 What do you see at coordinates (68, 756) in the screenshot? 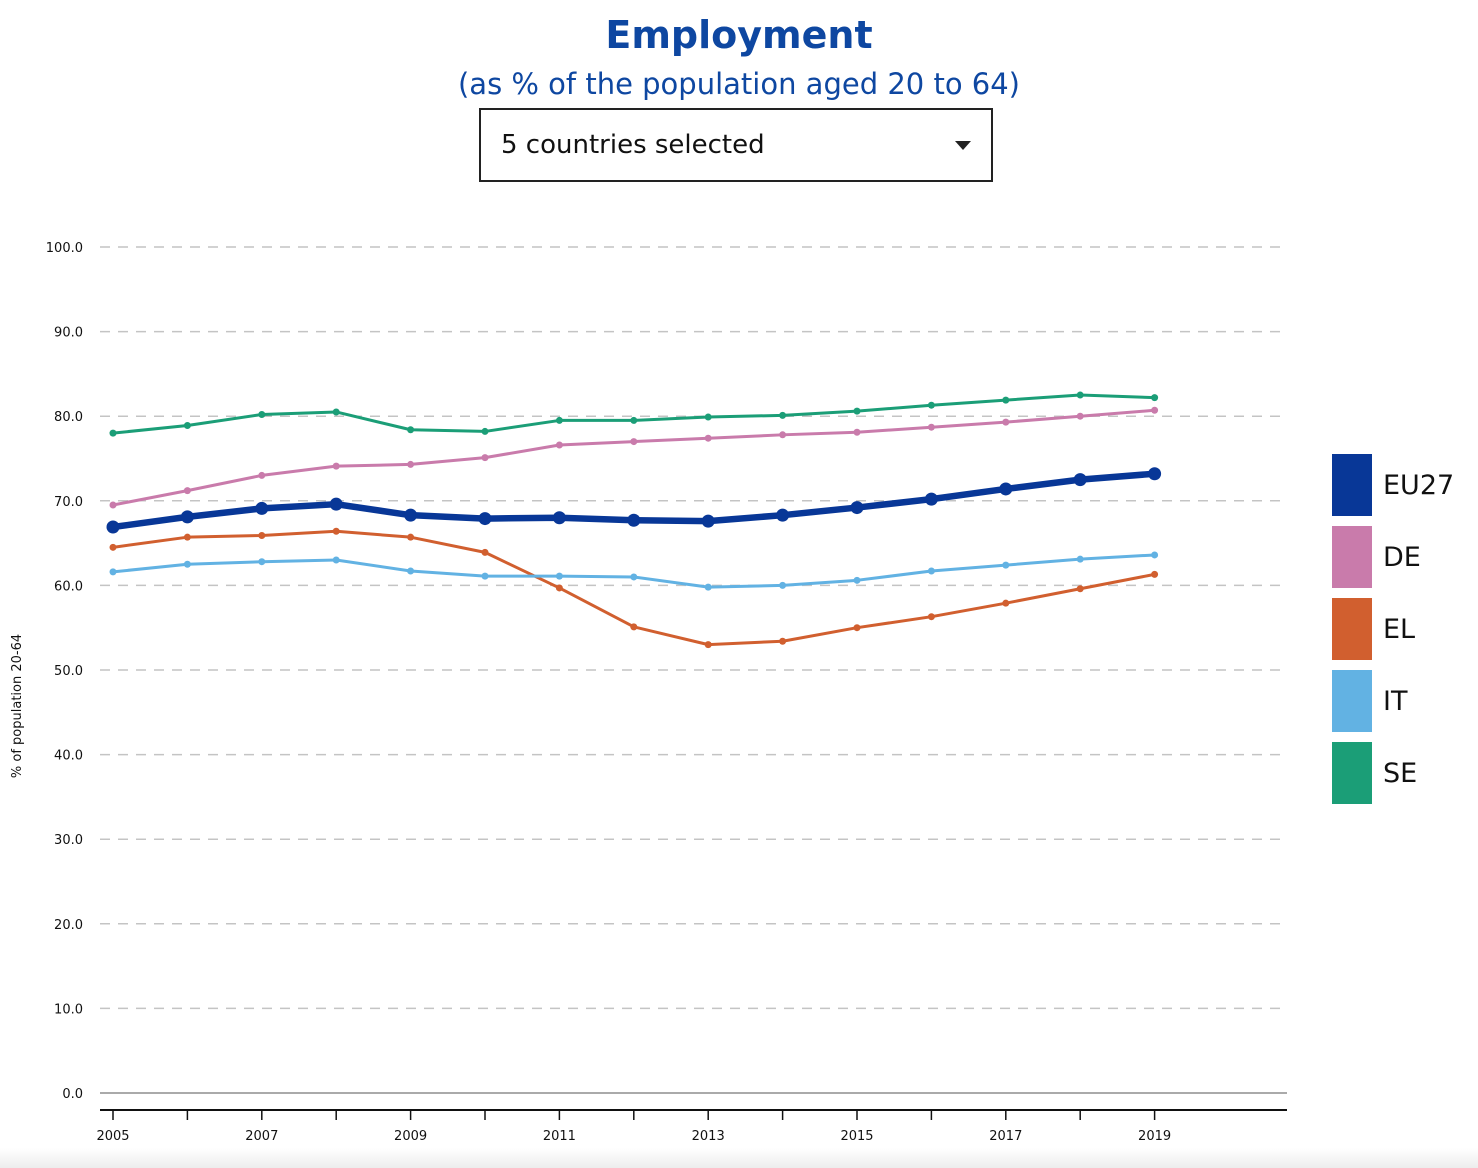
I see `y-tick-label: 40.0` at bounding box center [68, 756].